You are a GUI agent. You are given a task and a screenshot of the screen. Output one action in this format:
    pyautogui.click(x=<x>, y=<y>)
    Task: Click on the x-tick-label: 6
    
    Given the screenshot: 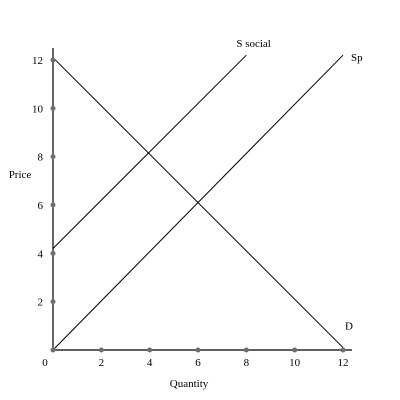 What is the action you would take?
    pyautogui.click(x=198, y=363)
    